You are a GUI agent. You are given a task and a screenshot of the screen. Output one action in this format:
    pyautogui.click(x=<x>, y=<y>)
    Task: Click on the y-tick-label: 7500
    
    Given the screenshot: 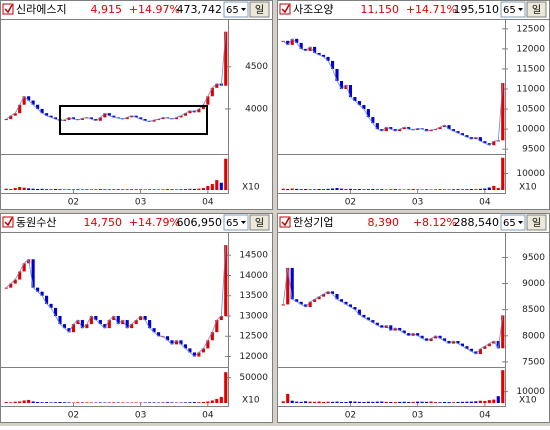 What is the action you would take?
    pyautogui.click(x=533, y=362)
    